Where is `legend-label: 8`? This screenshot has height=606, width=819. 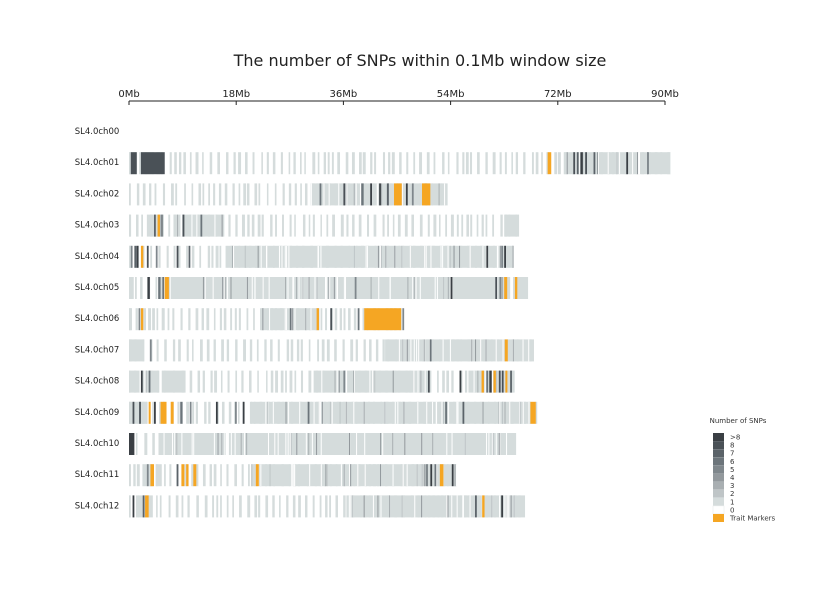 legend-label: 8 is located at coordinates (732, 446).